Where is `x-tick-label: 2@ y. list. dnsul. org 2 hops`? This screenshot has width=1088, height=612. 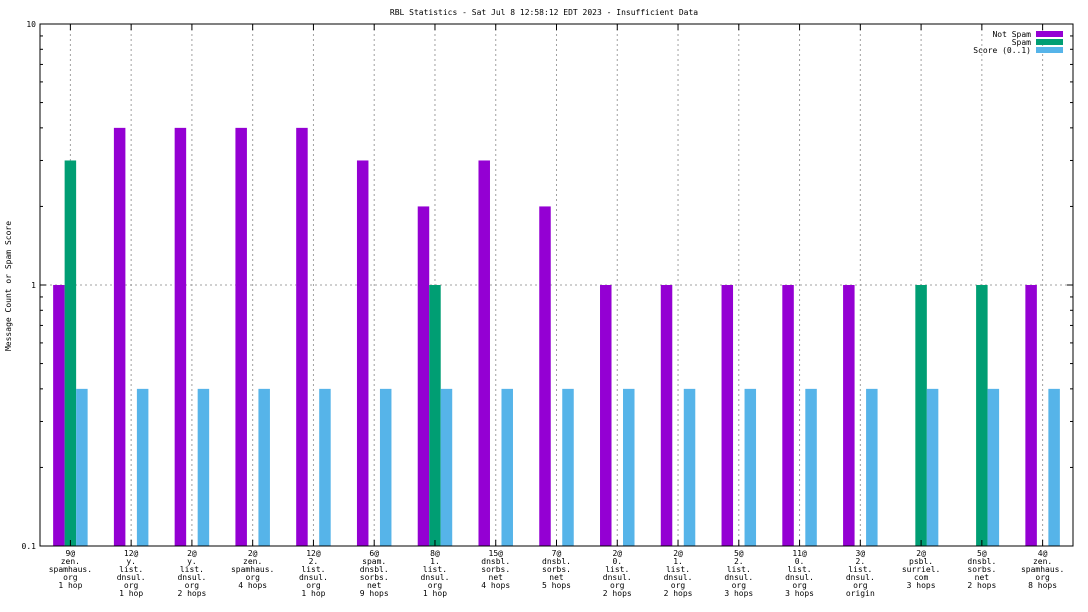 x-tick-label: 2@ y. list. dnsul. org 2 hops is located at coordinates (191, 573).